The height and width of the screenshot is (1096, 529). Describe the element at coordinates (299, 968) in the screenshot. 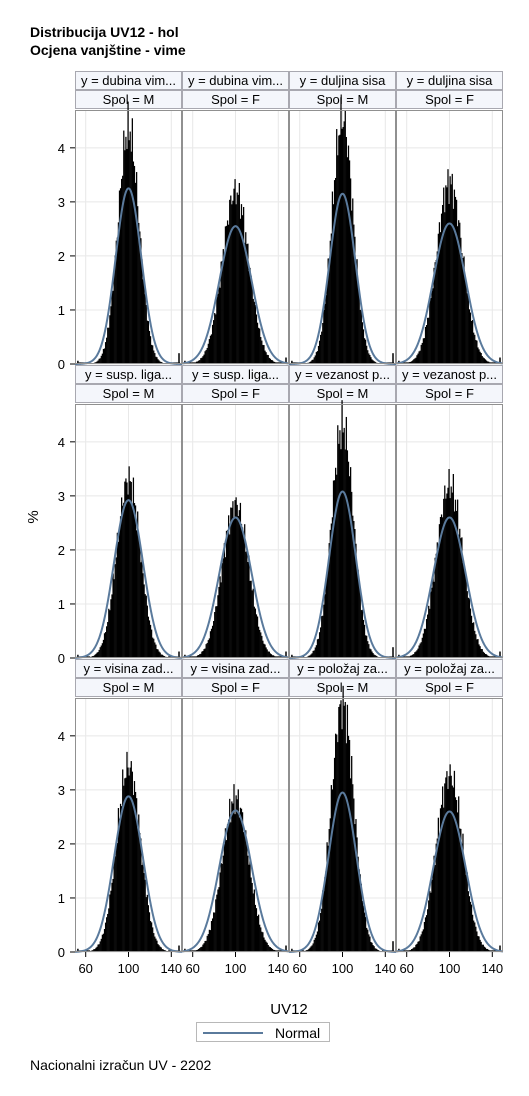

I see `x-tick-label: 60` at that location.